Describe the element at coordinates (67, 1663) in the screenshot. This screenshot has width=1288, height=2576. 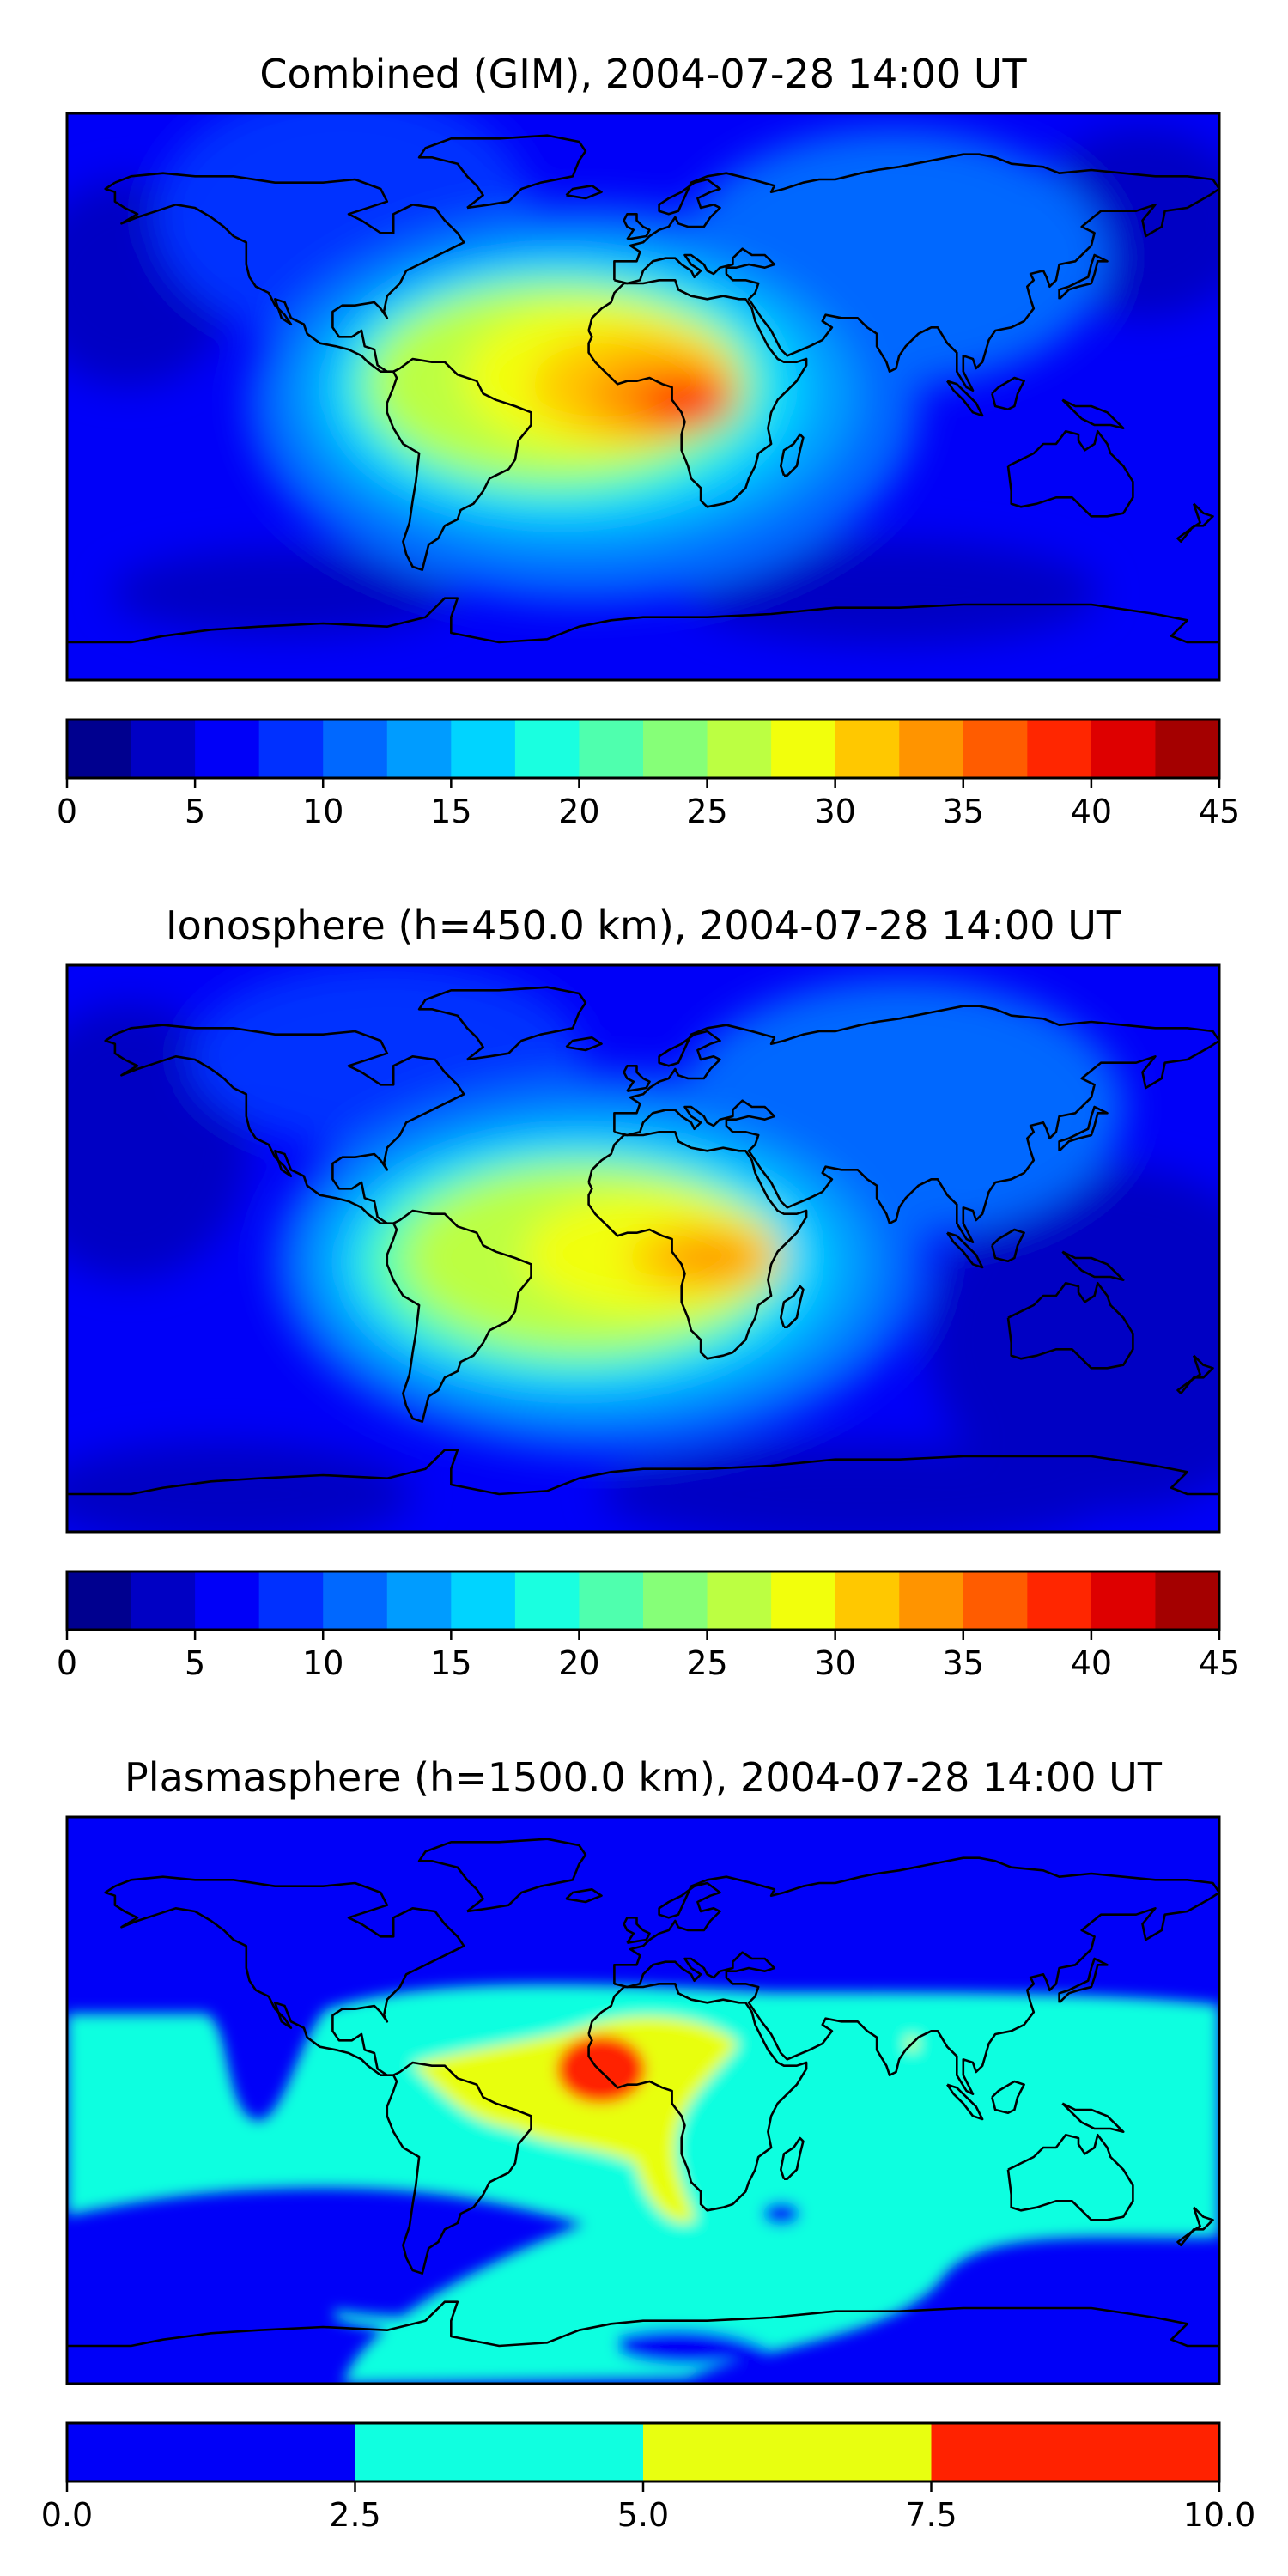
I see `colorbar-tick-label: 0` at that location.